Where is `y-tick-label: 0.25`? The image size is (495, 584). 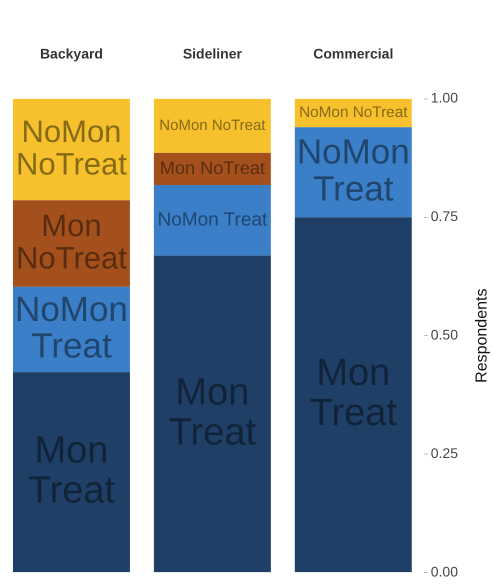 y-tick-label: 0.25 is located at coordinates (444, 453).